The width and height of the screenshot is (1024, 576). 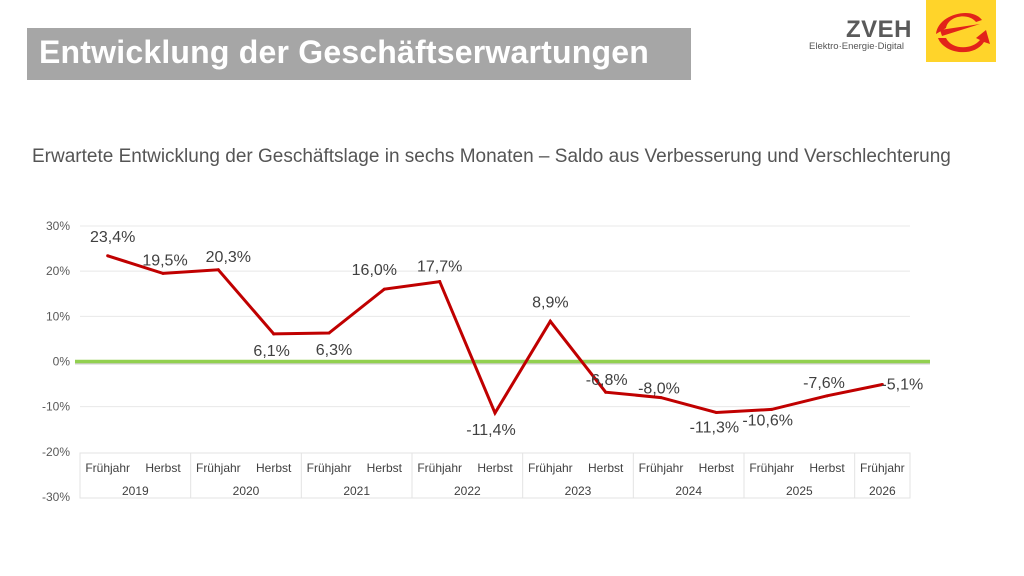 I want to click on data-label: -6,8%, so click(x=607, y=380).